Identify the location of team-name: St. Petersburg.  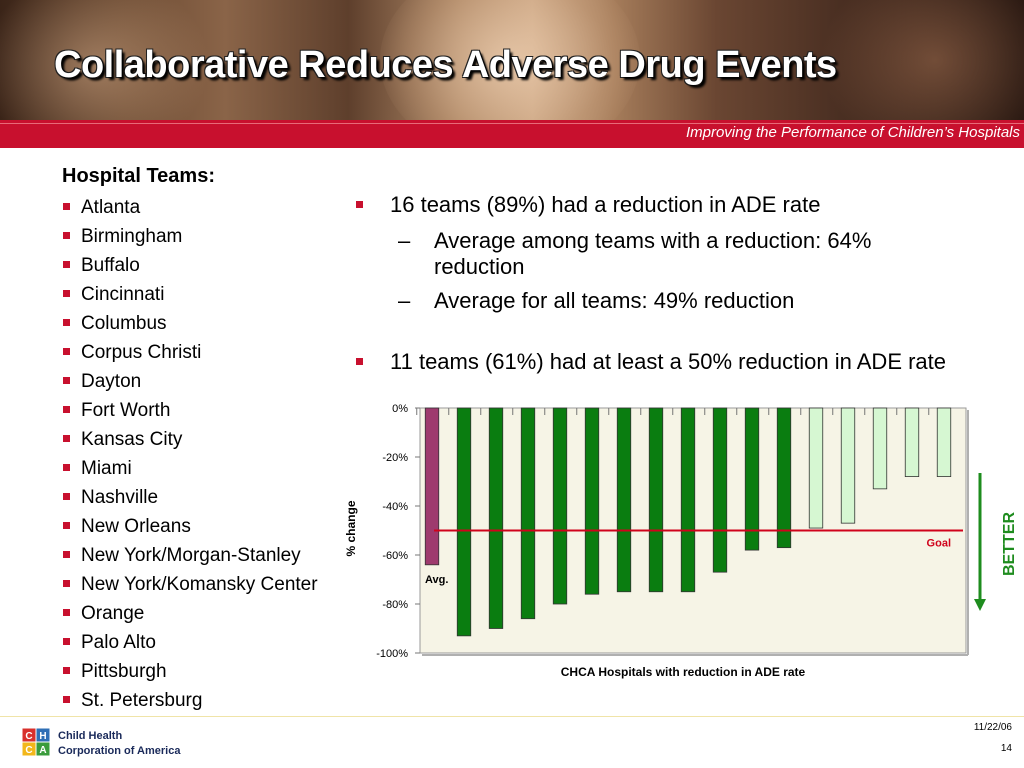
(142, 700).